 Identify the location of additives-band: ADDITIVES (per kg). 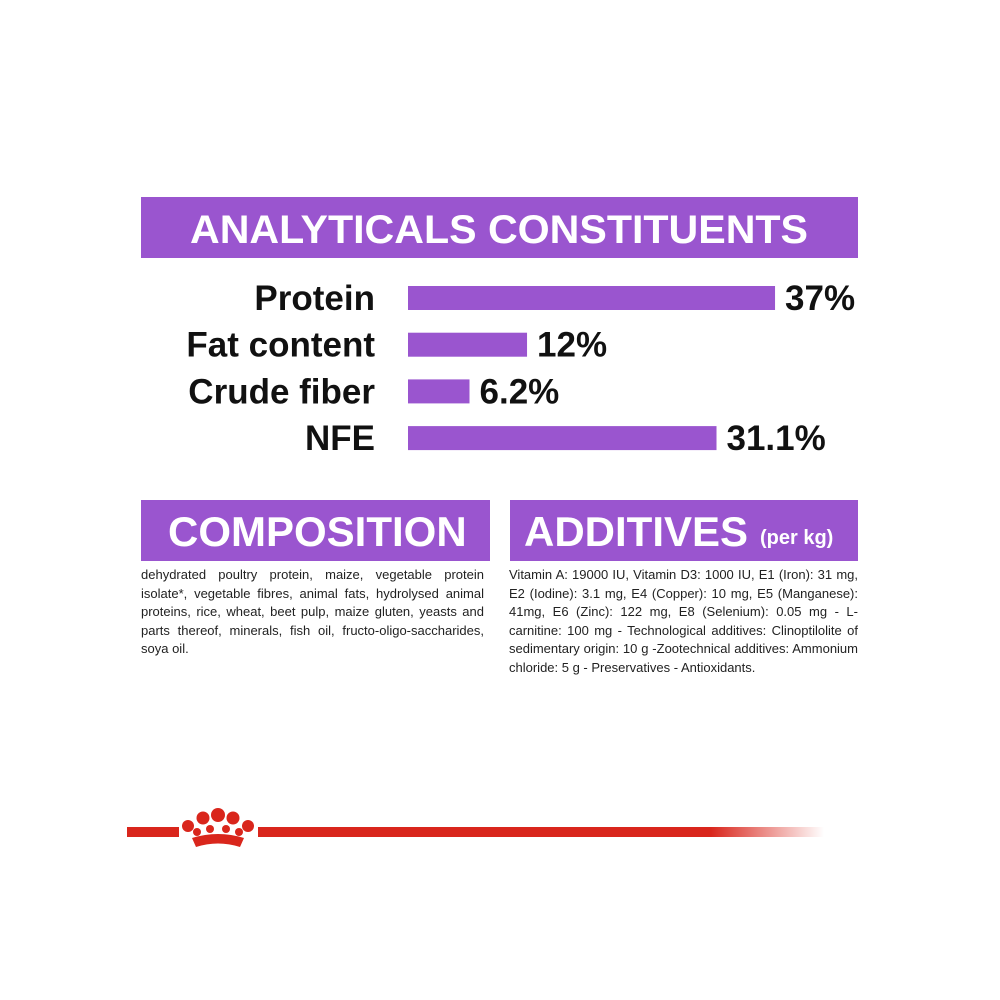
(684, 530).